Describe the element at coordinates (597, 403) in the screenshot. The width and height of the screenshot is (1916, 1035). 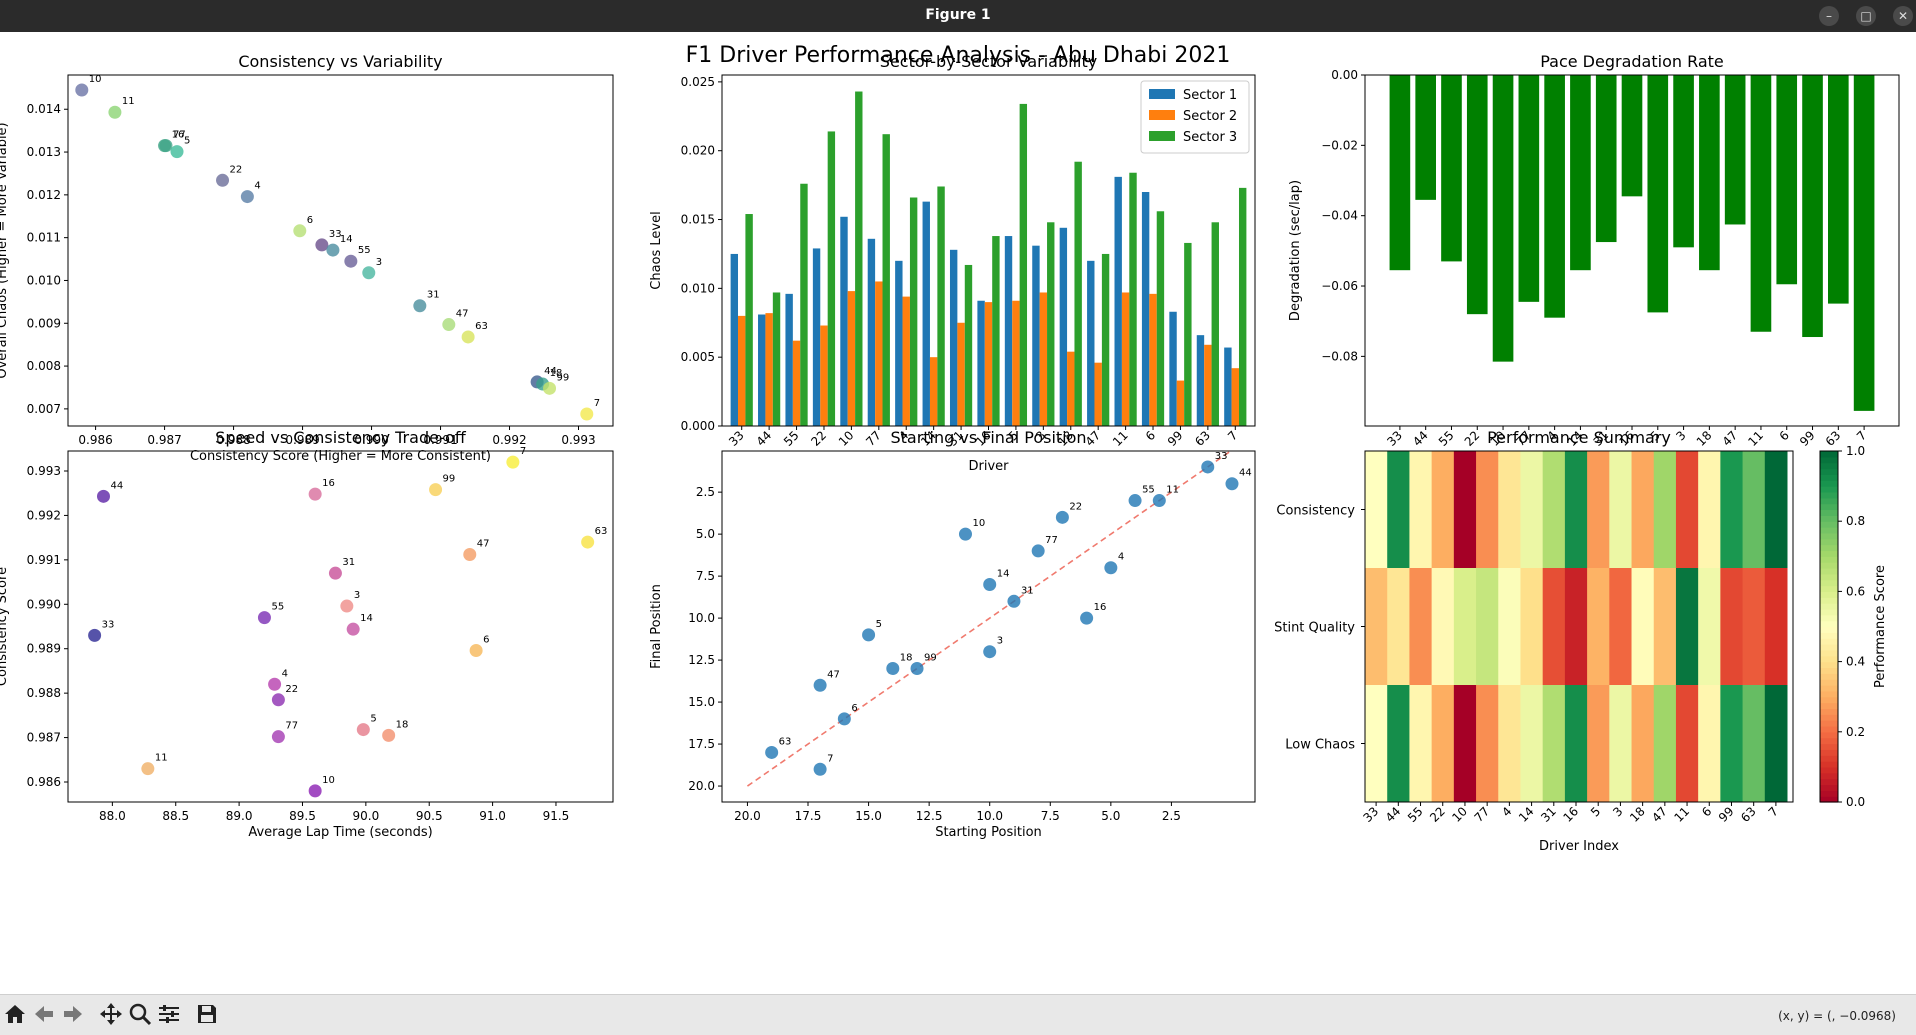
I see `point-label: 7` at that location.